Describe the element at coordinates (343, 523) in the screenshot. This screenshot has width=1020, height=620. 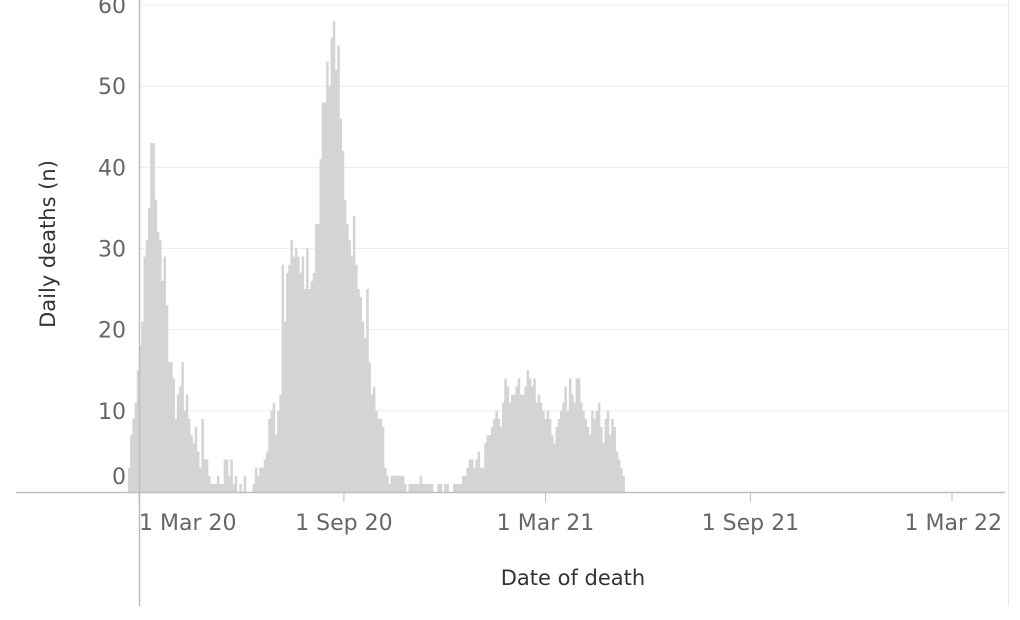
I see `x-tick-label: 1 Sep 20` at that location.